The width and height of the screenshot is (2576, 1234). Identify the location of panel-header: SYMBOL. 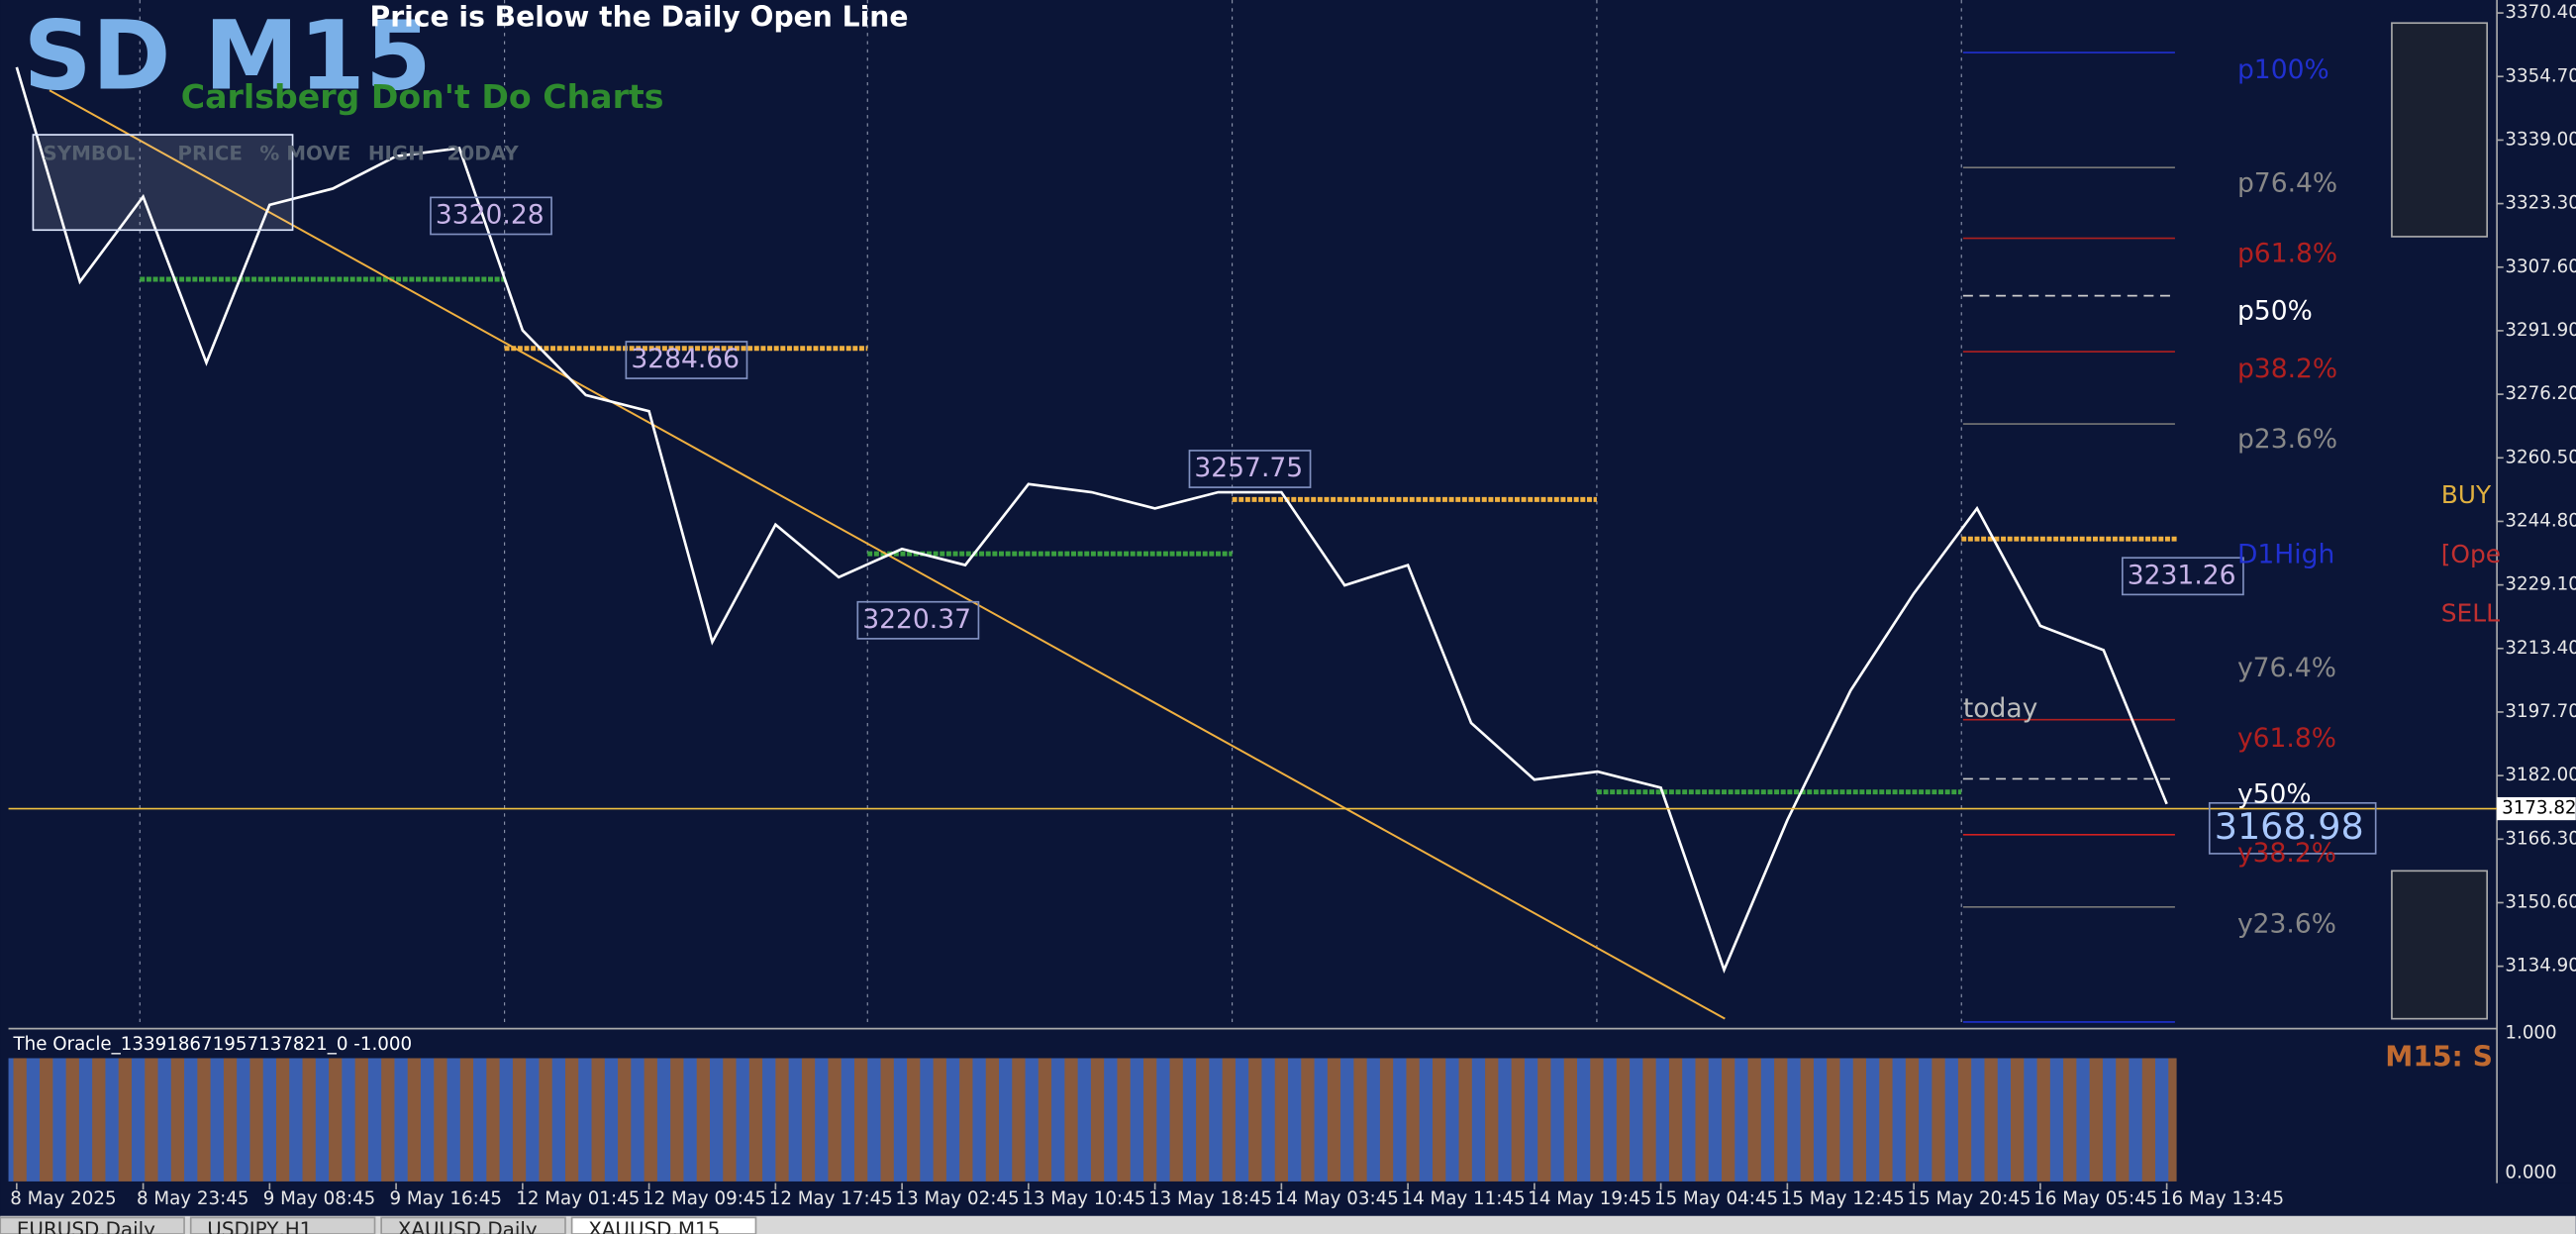
(90, 153).